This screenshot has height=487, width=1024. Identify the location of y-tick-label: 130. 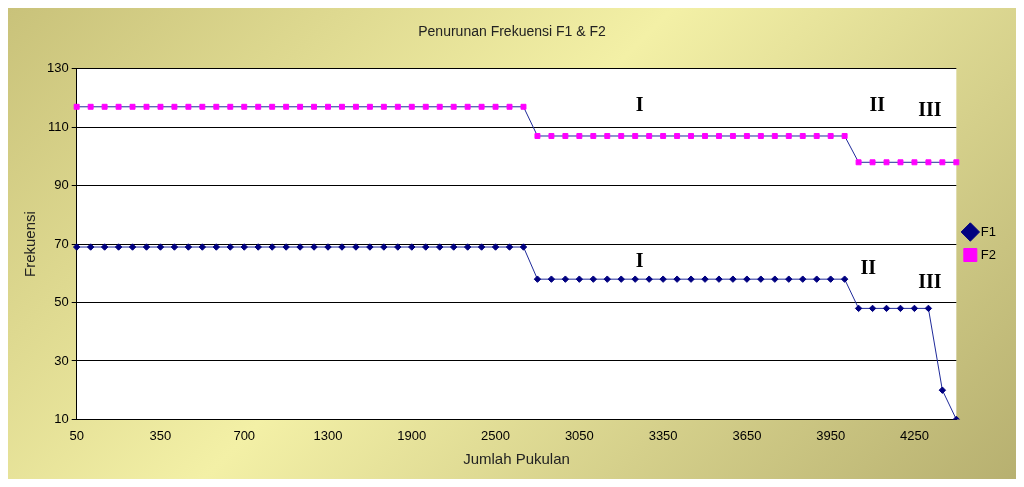
(57, 68).